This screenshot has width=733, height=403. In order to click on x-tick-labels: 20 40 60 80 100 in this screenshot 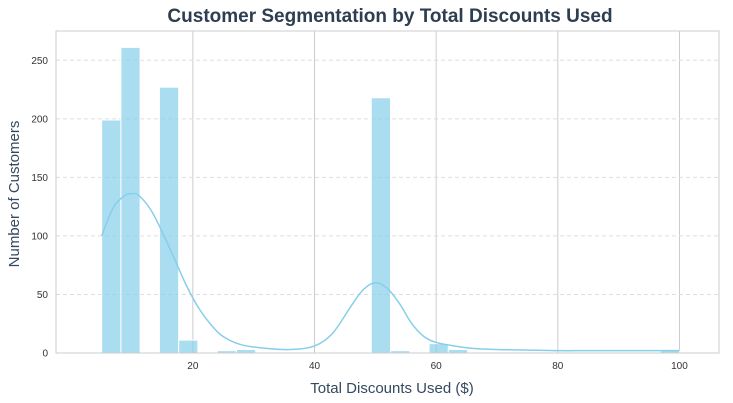, I will do `click(437, 366)`.